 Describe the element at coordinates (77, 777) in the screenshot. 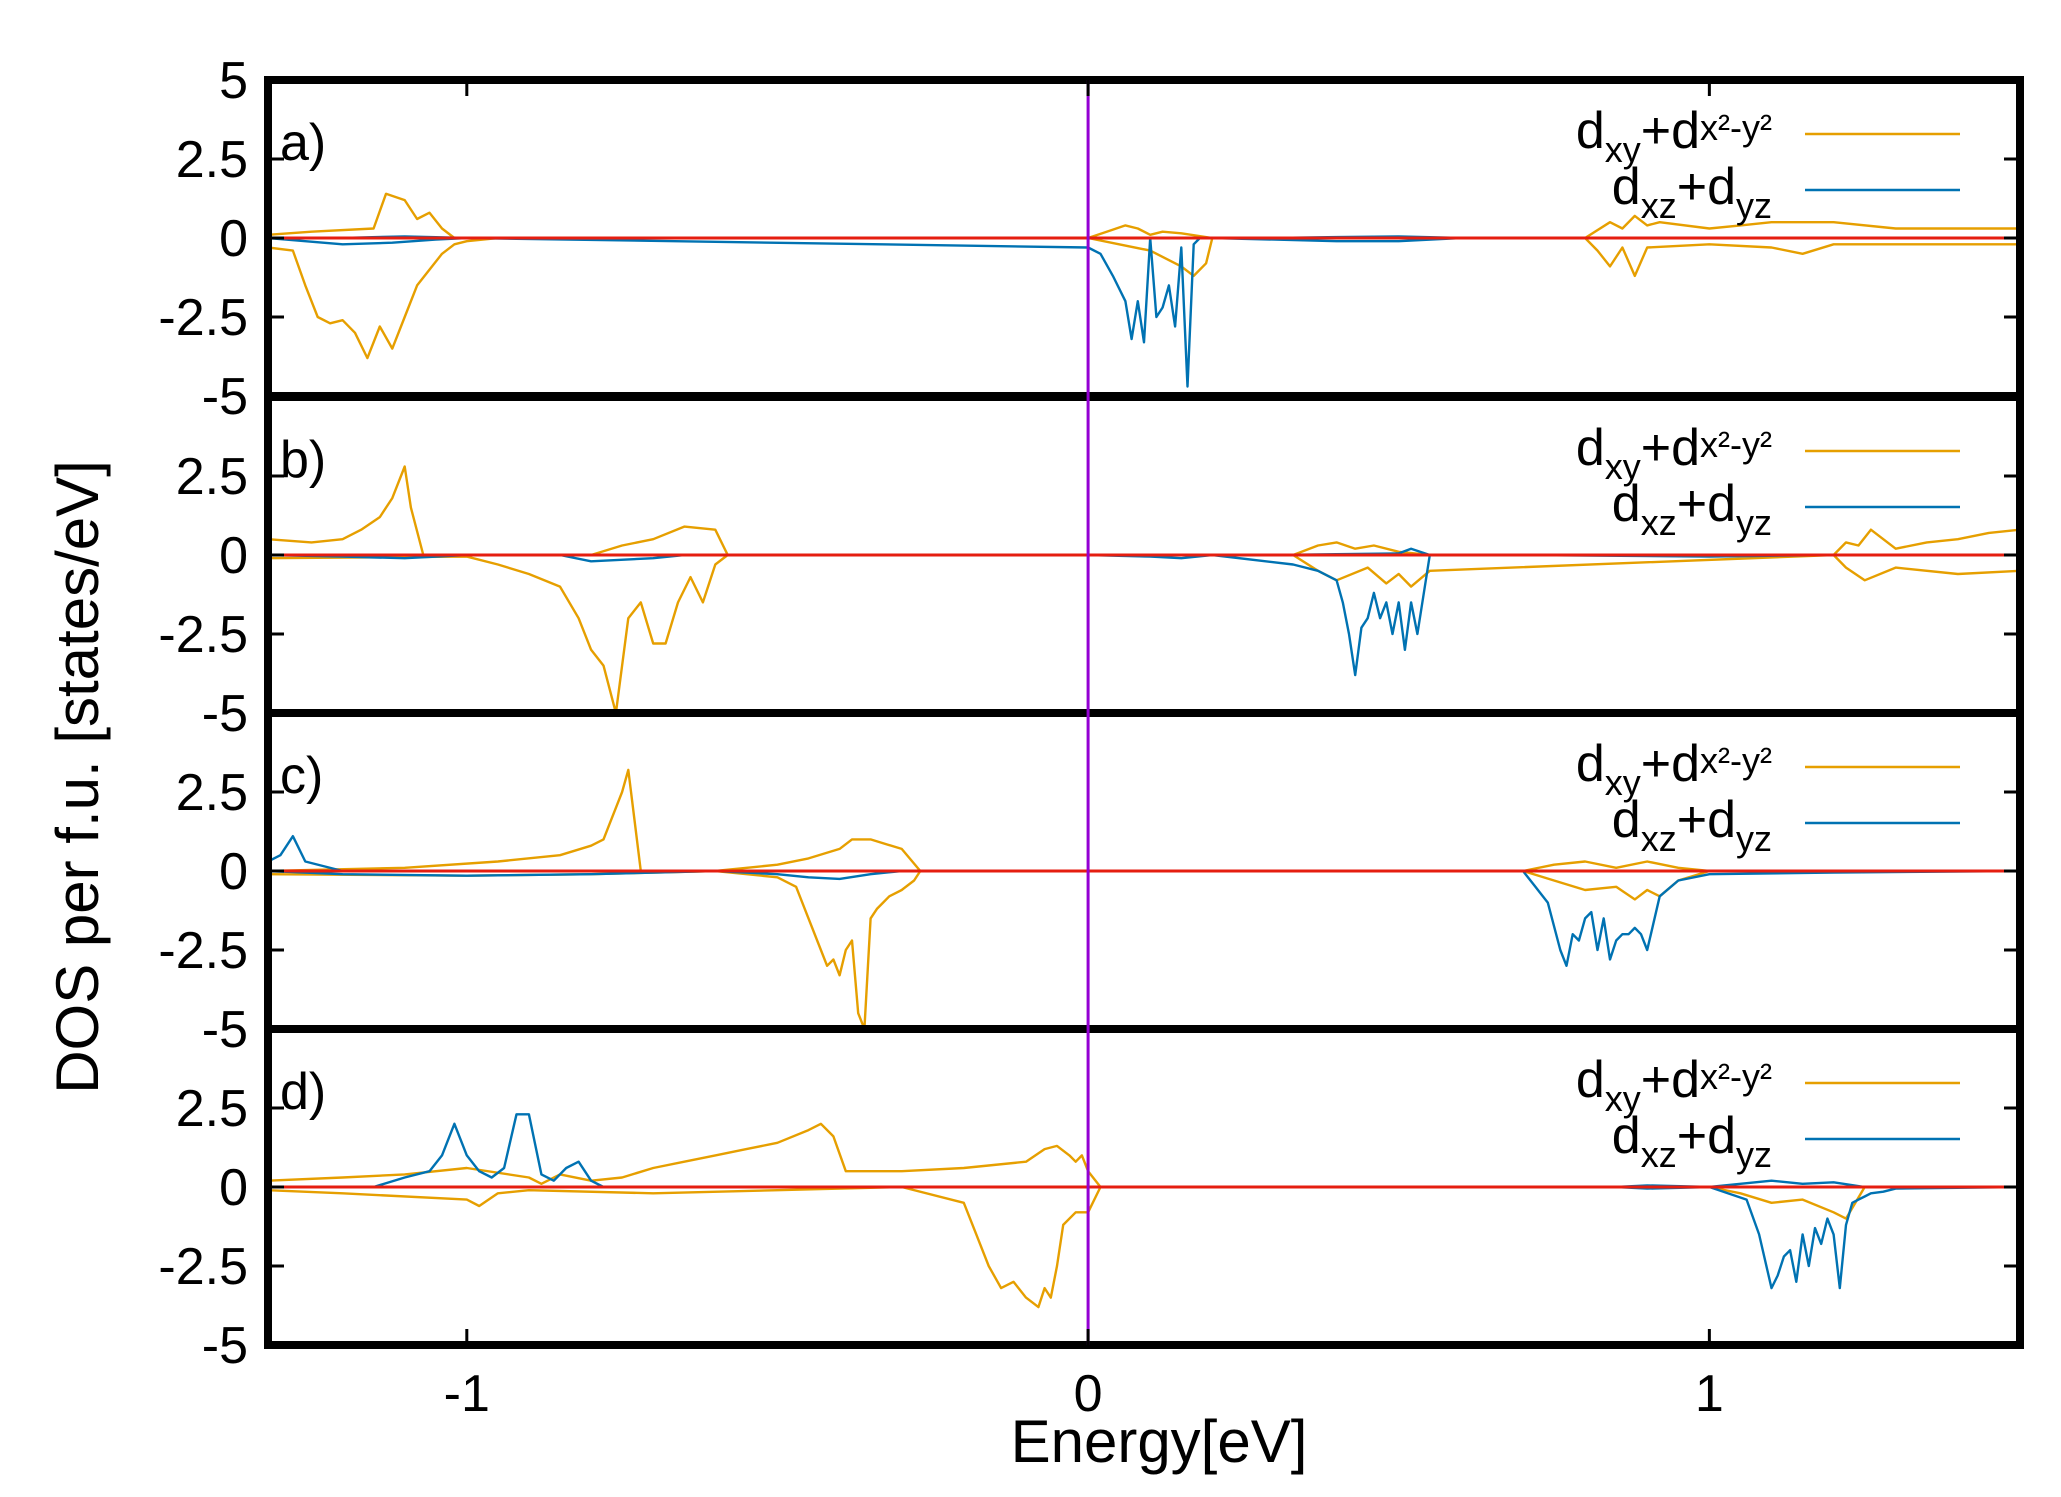

I see `y-axis-title: DOS per f.u. [states/eV]` at that location.